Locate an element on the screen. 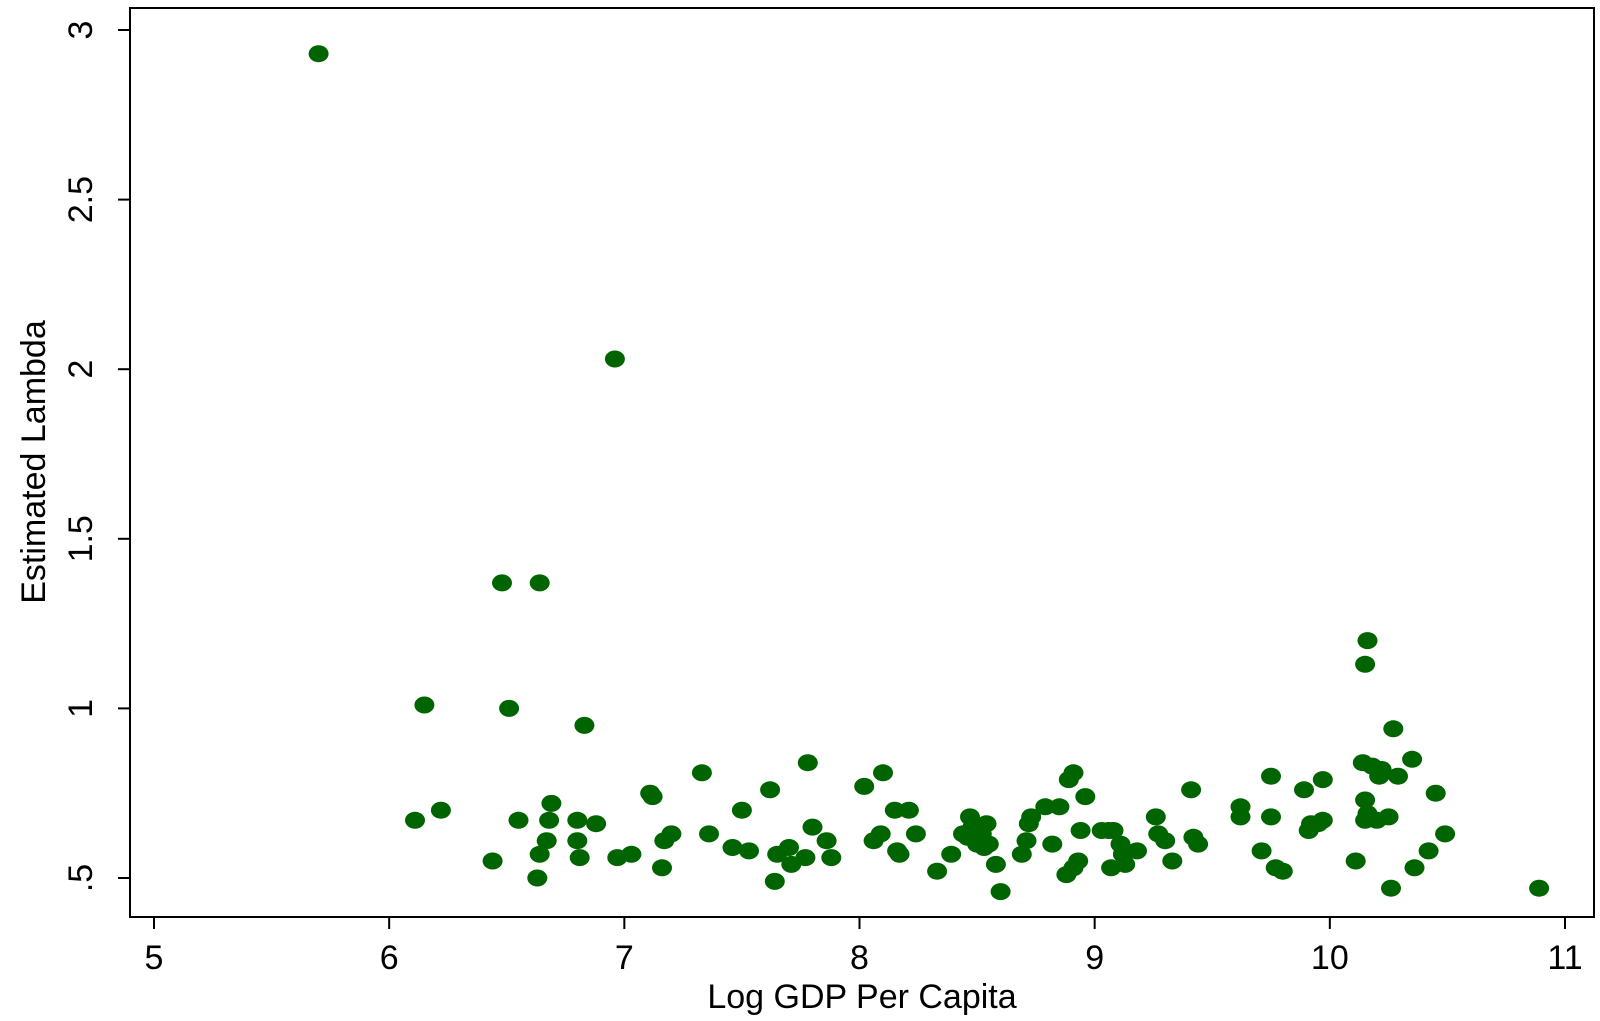  y-tick-label: 3 is located at coordinates (81, 30).